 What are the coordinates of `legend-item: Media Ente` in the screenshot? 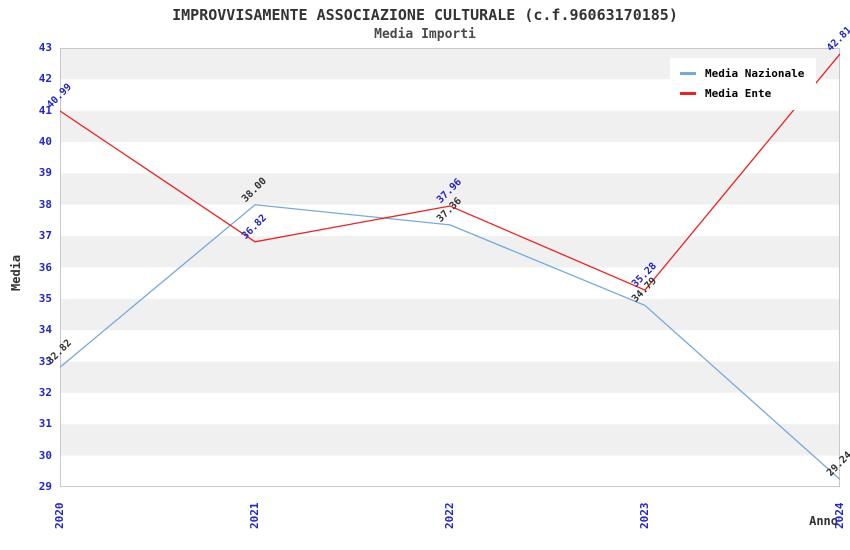 It's located at (742, 93).